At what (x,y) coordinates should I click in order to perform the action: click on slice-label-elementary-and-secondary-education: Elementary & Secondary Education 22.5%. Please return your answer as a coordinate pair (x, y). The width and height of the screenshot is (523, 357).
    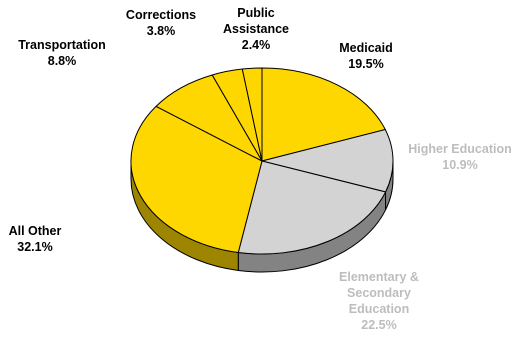
    Looking at the image, I should click on (379, 301).